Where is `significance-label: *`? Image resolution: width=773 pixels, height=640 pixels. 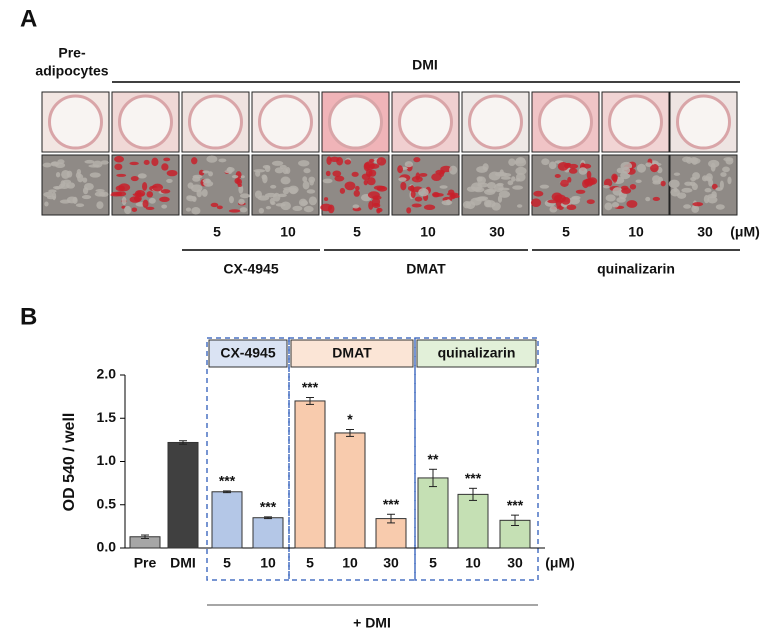 significance-label: * is located at coordinates (350, 419).